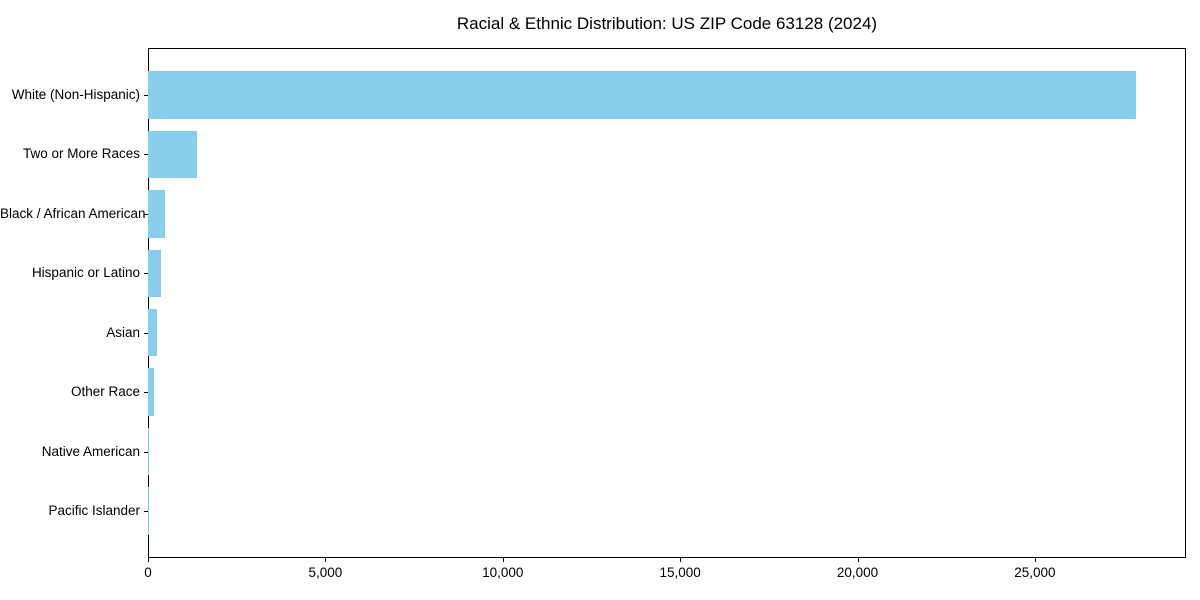  What do you see at coordinates (105, 392) in the screenshot?
I see `y-axis-label: Other Race` at bounding box center [105, 392].